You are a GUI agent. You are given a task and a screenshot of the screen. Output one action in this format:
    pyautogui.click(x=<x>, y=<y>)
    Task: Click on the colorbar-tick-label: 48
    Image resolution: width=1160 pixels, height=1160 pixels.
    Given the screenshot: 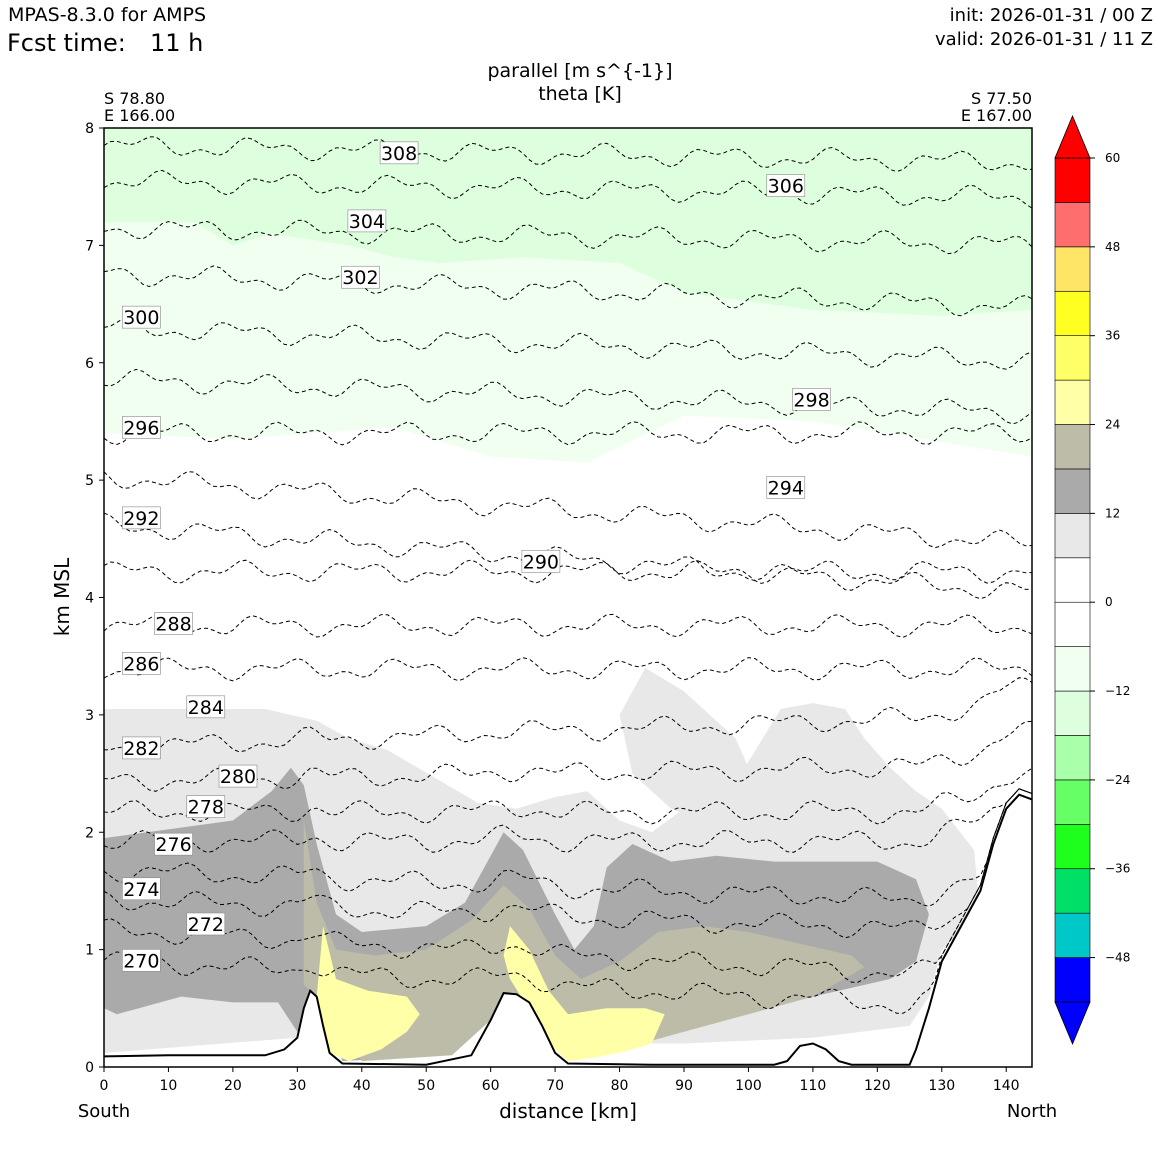 What is the action you would take?
    pyautogui.click(x=1112, y=247)
    